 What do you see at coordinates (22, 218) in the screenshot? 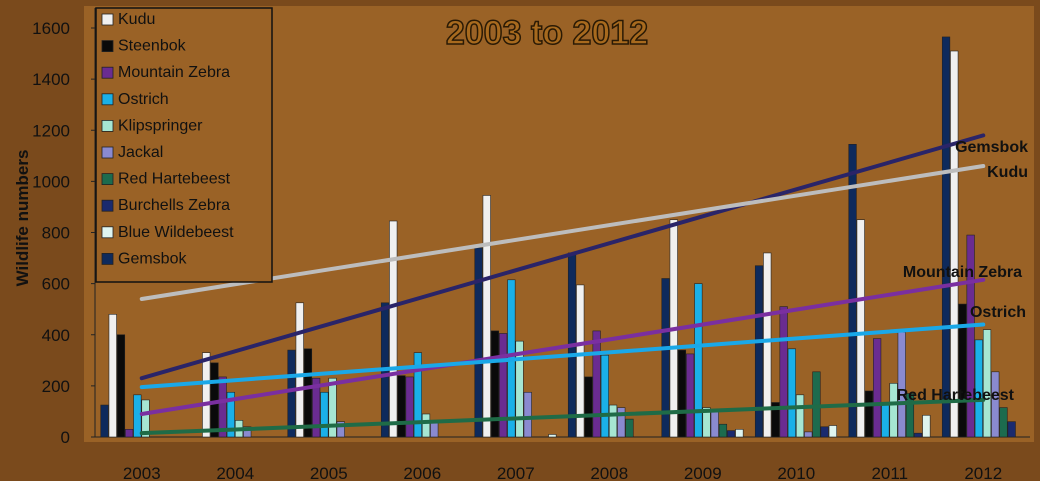
I see `y-axis-label: Wildlife numbers` at bounding box center [22, 218].